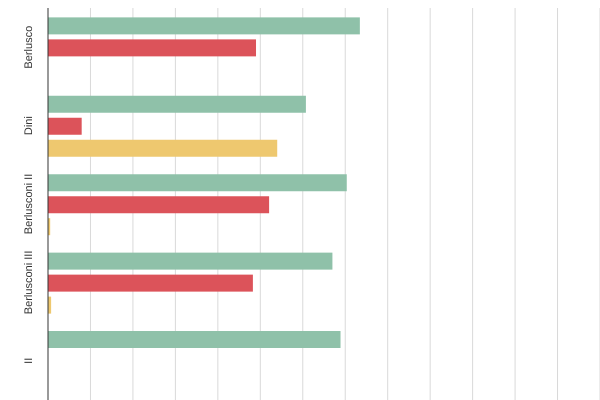 The height and width of the screenshot is (400, 600). What do you see at coordinates (29, 126) in the screenshot?
I see `y-tick-label: Dini` at bounding box center [29, 126].